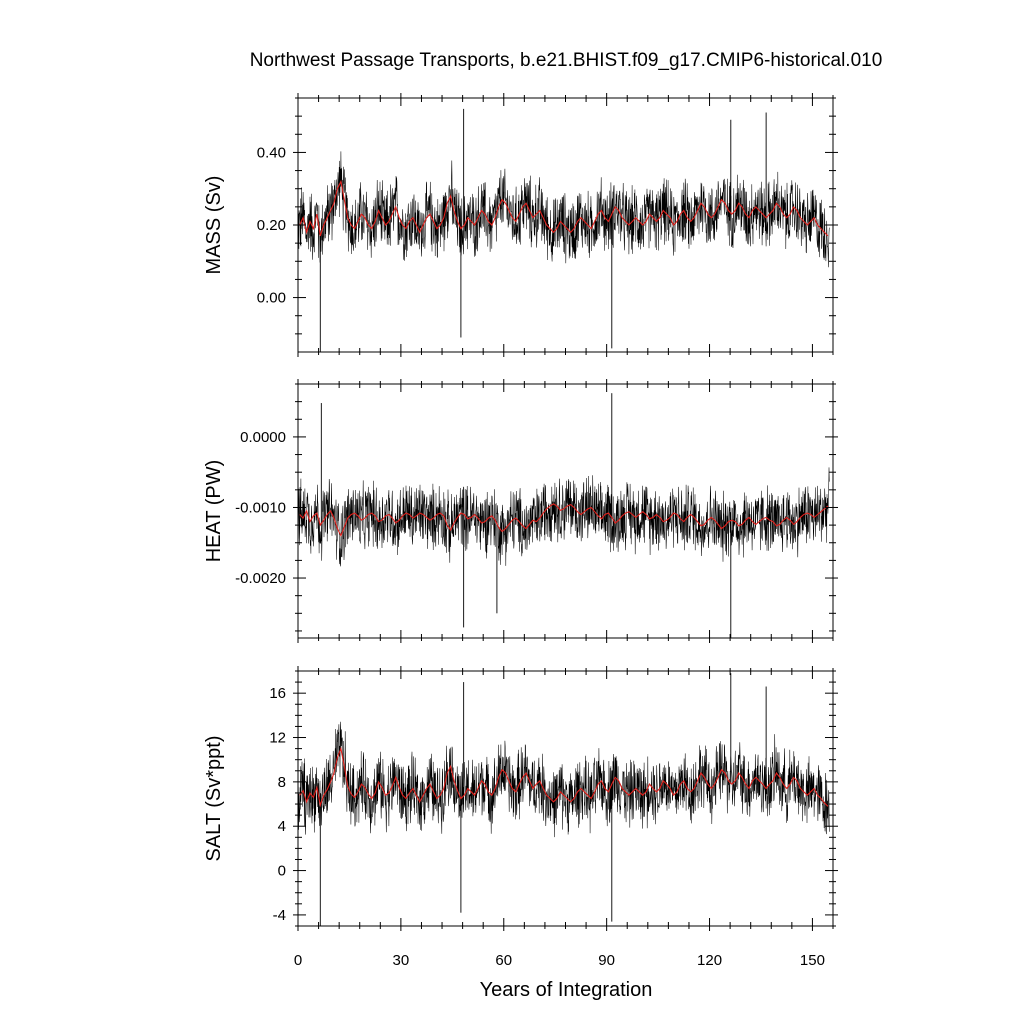 Image resolution: width=1024 pixels, height=1024 pixels. I want to click on x-tick-label: 150, so click(812, 960).